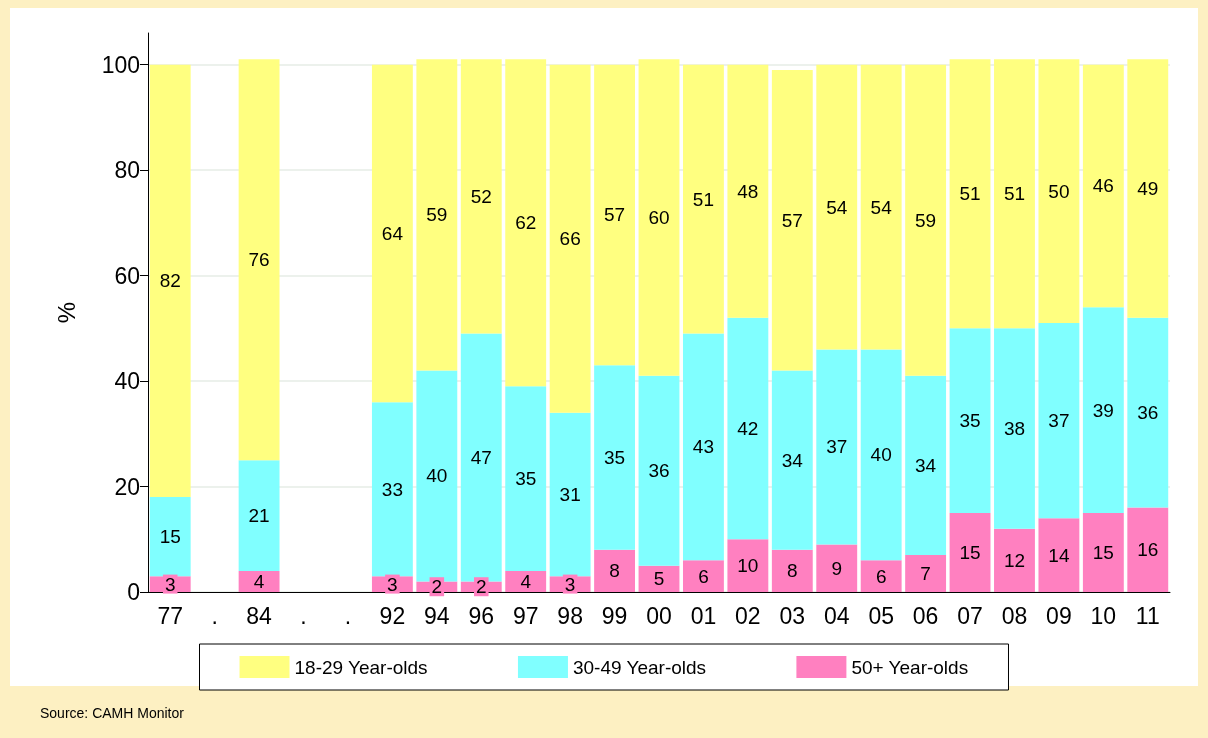  Describe the element at coordinates (703, 615) in the screenshot. I see `x-tick-label: 01` at that location.